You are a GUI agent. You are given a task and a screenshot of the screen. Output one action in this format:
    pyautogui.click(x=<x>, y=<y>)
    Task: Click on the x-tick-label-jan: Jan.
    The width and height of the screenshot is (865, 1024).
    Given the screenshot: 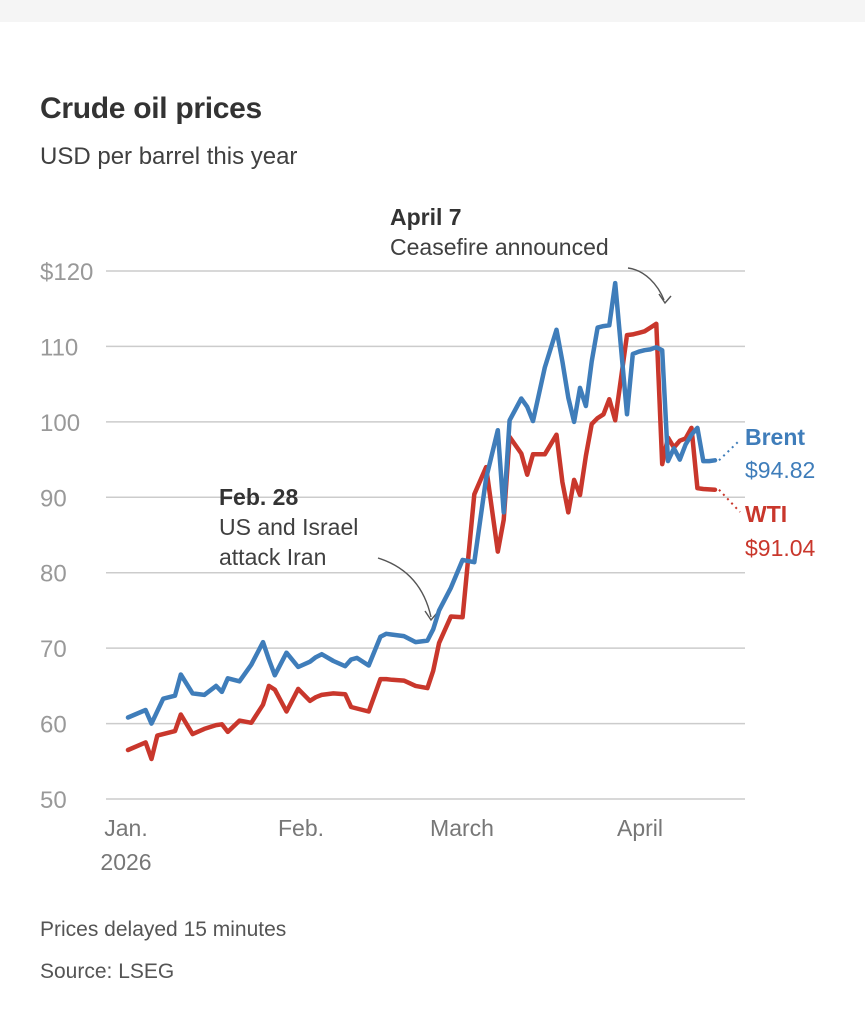 What is the action you would take?
    pyautogui.click(x=125, y=828)
    